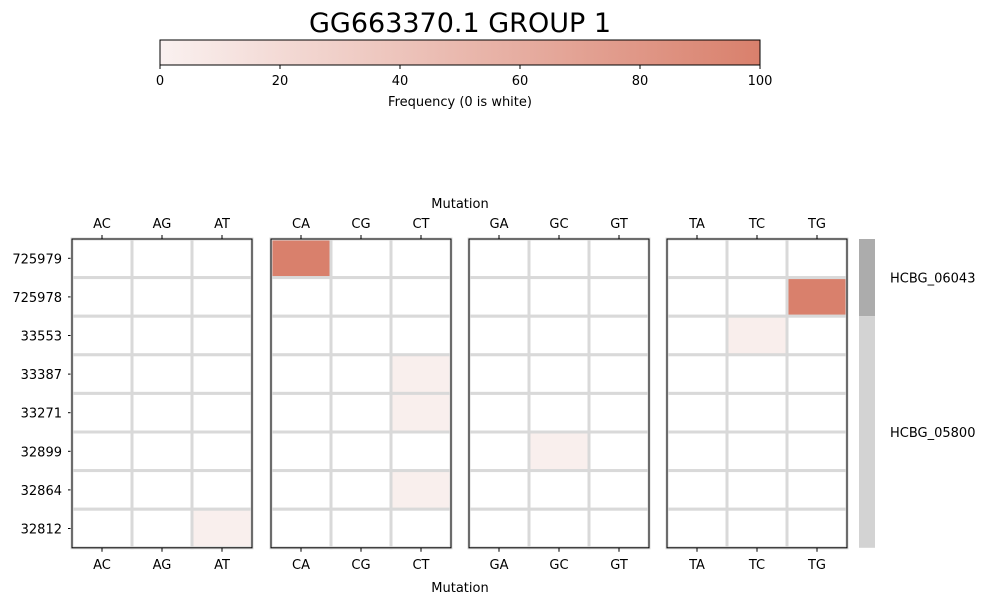  I want to click on row-label: 32899, so click(41, 452).